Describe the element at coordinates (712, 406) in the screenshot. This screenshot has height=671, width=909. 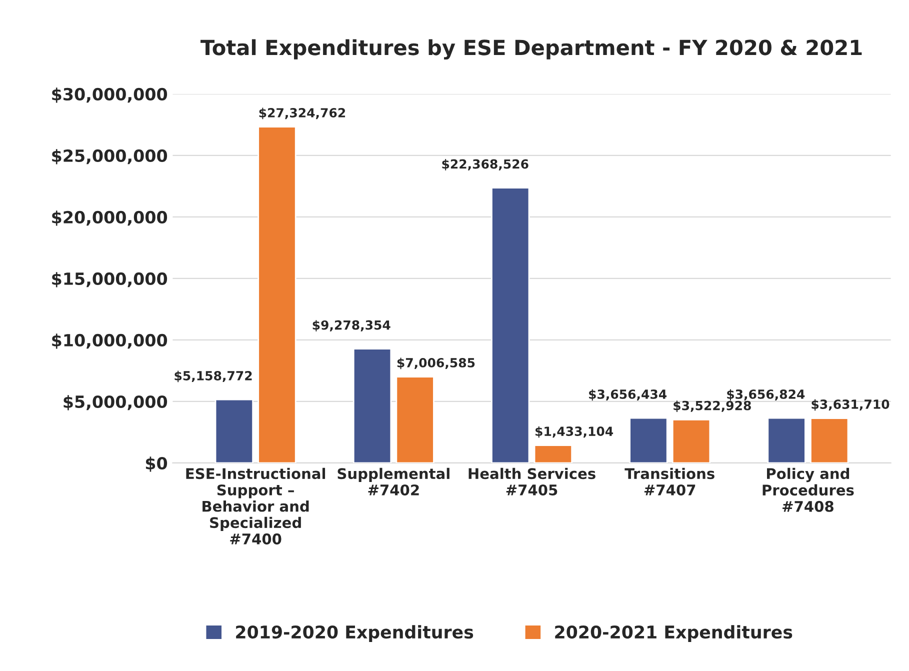
I see `data-label: $3,522,928` at that location.